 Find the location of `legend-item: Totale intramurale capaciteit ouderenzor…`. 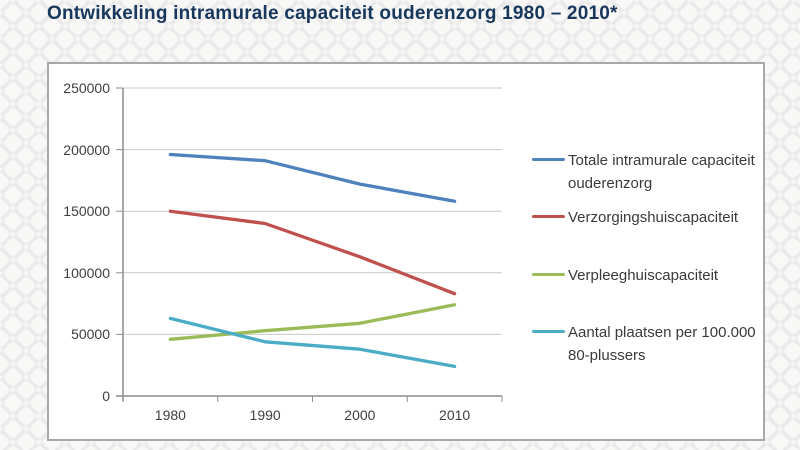

legend-item: Totale intramurale capaciteit ouderenzor… is located at coordinates (646, 172).